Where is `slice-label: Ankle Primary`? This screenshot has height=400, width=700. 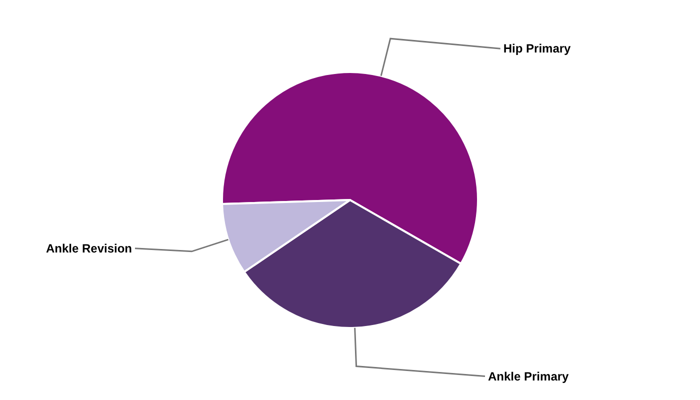
slice-label: Ankle Primary is located at coordinates (529, 376).